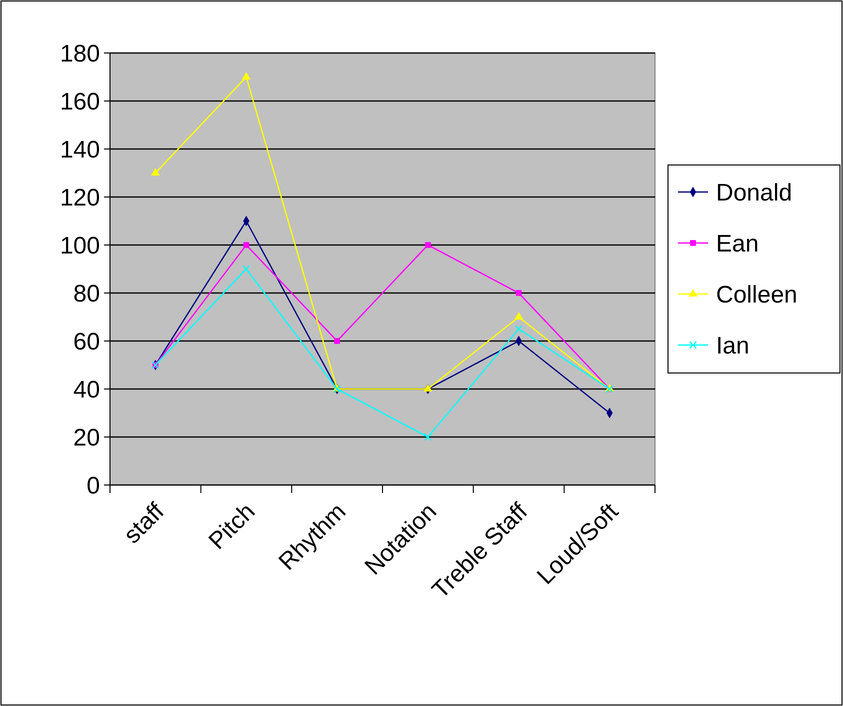 The width and height of the screenshot is (843, 706). What do you see at coordinates (737, 244) in the screenshot?
I see `legend-label: Ean` at bounding box center [737, 244].